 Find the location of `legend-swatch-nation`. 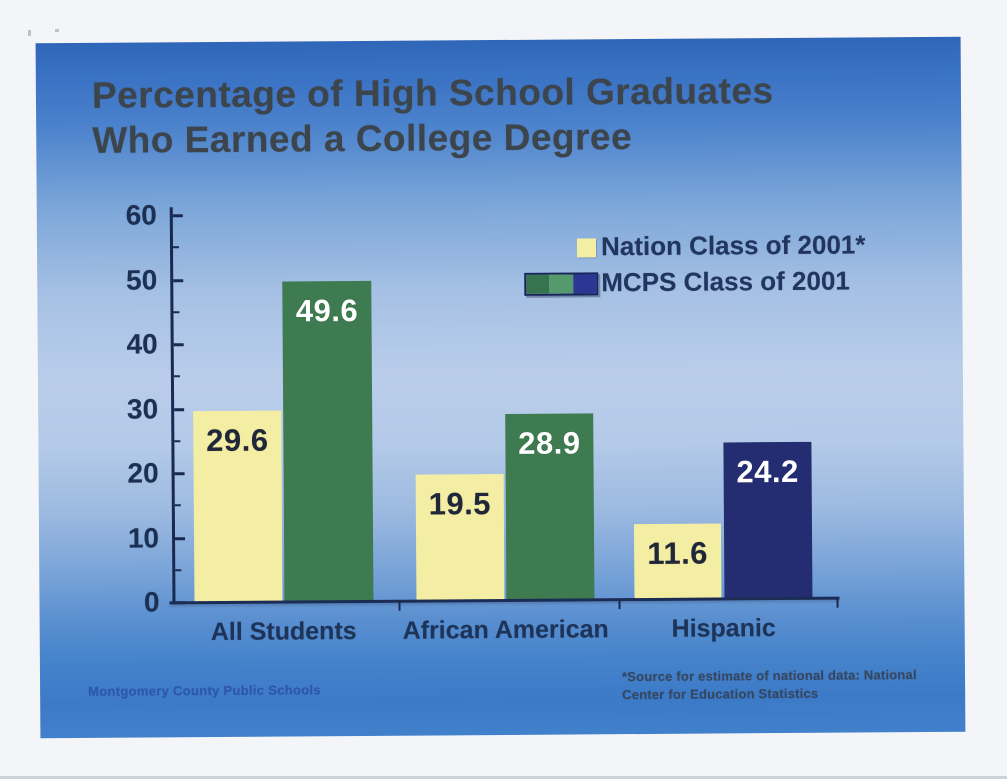

legend-swatch-nation is located at coordinates (586, 248).